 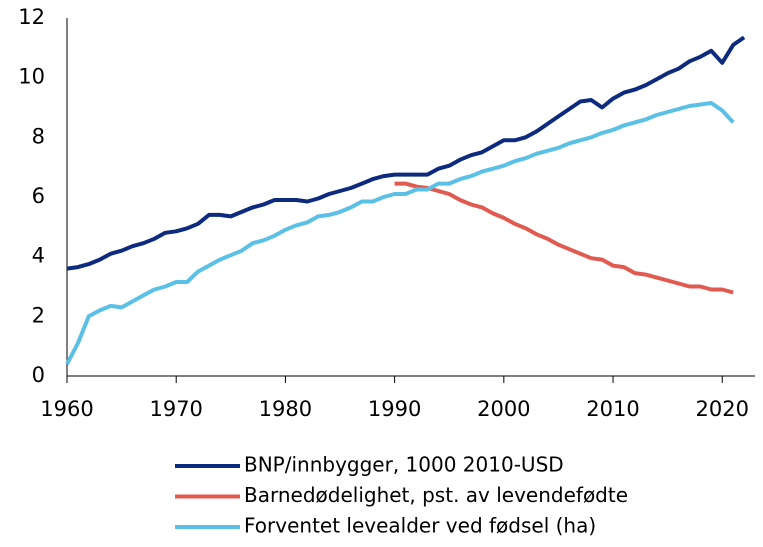 What do you see at coordinates (436, 495) in the screenshot?
I see `legend-label: Barnedødelighet, pst. av levendefødte` at bounding box center [436, 495].